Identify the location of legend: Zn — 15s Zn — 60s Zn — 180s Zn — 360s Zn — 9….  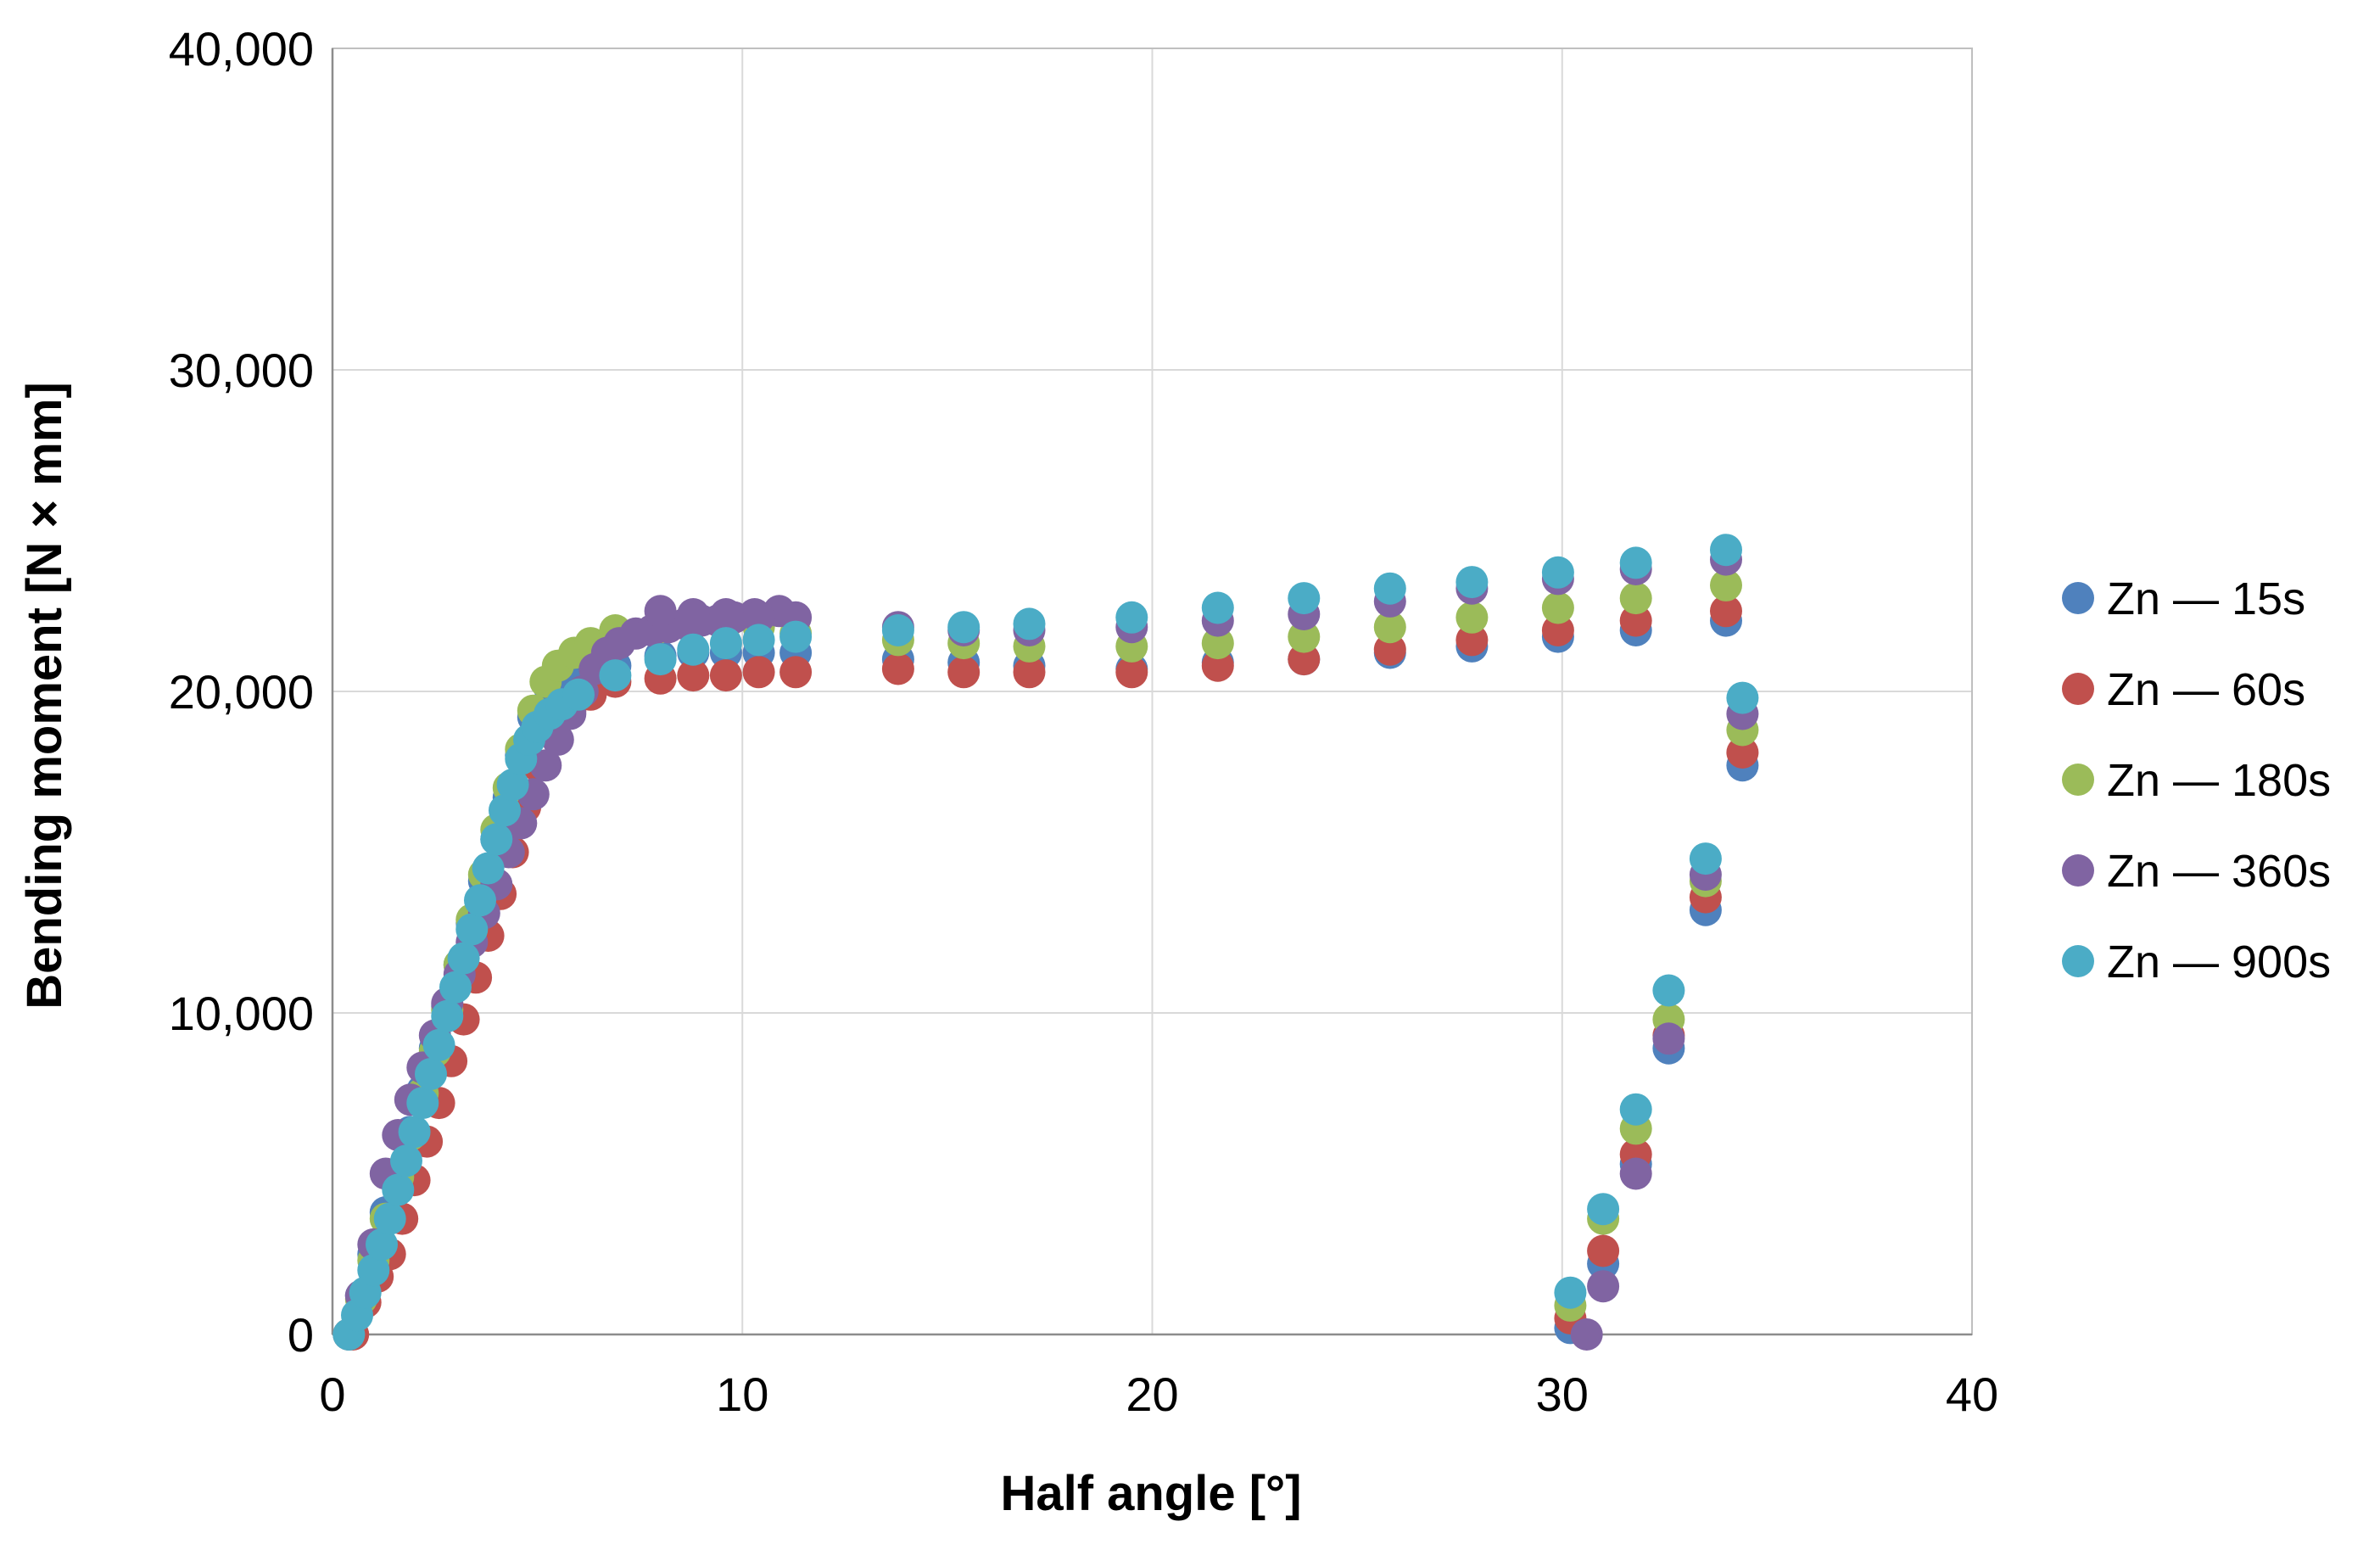
(2196, 780).